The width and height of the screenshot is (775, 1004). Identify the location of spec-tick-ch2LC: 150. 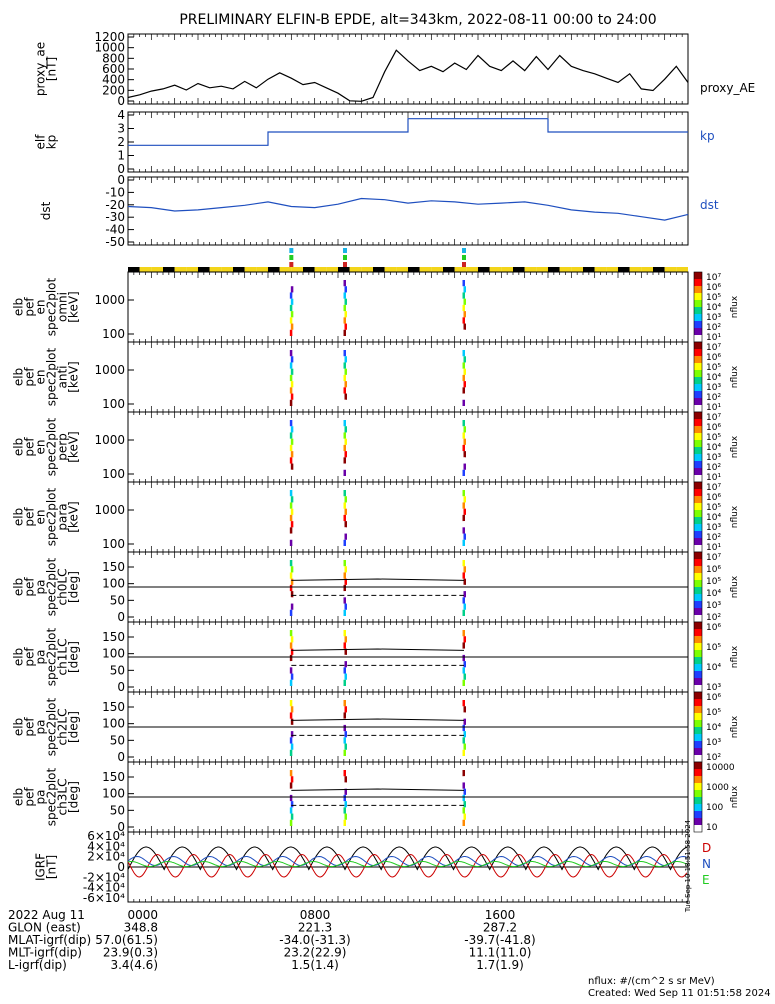
(113, 707).